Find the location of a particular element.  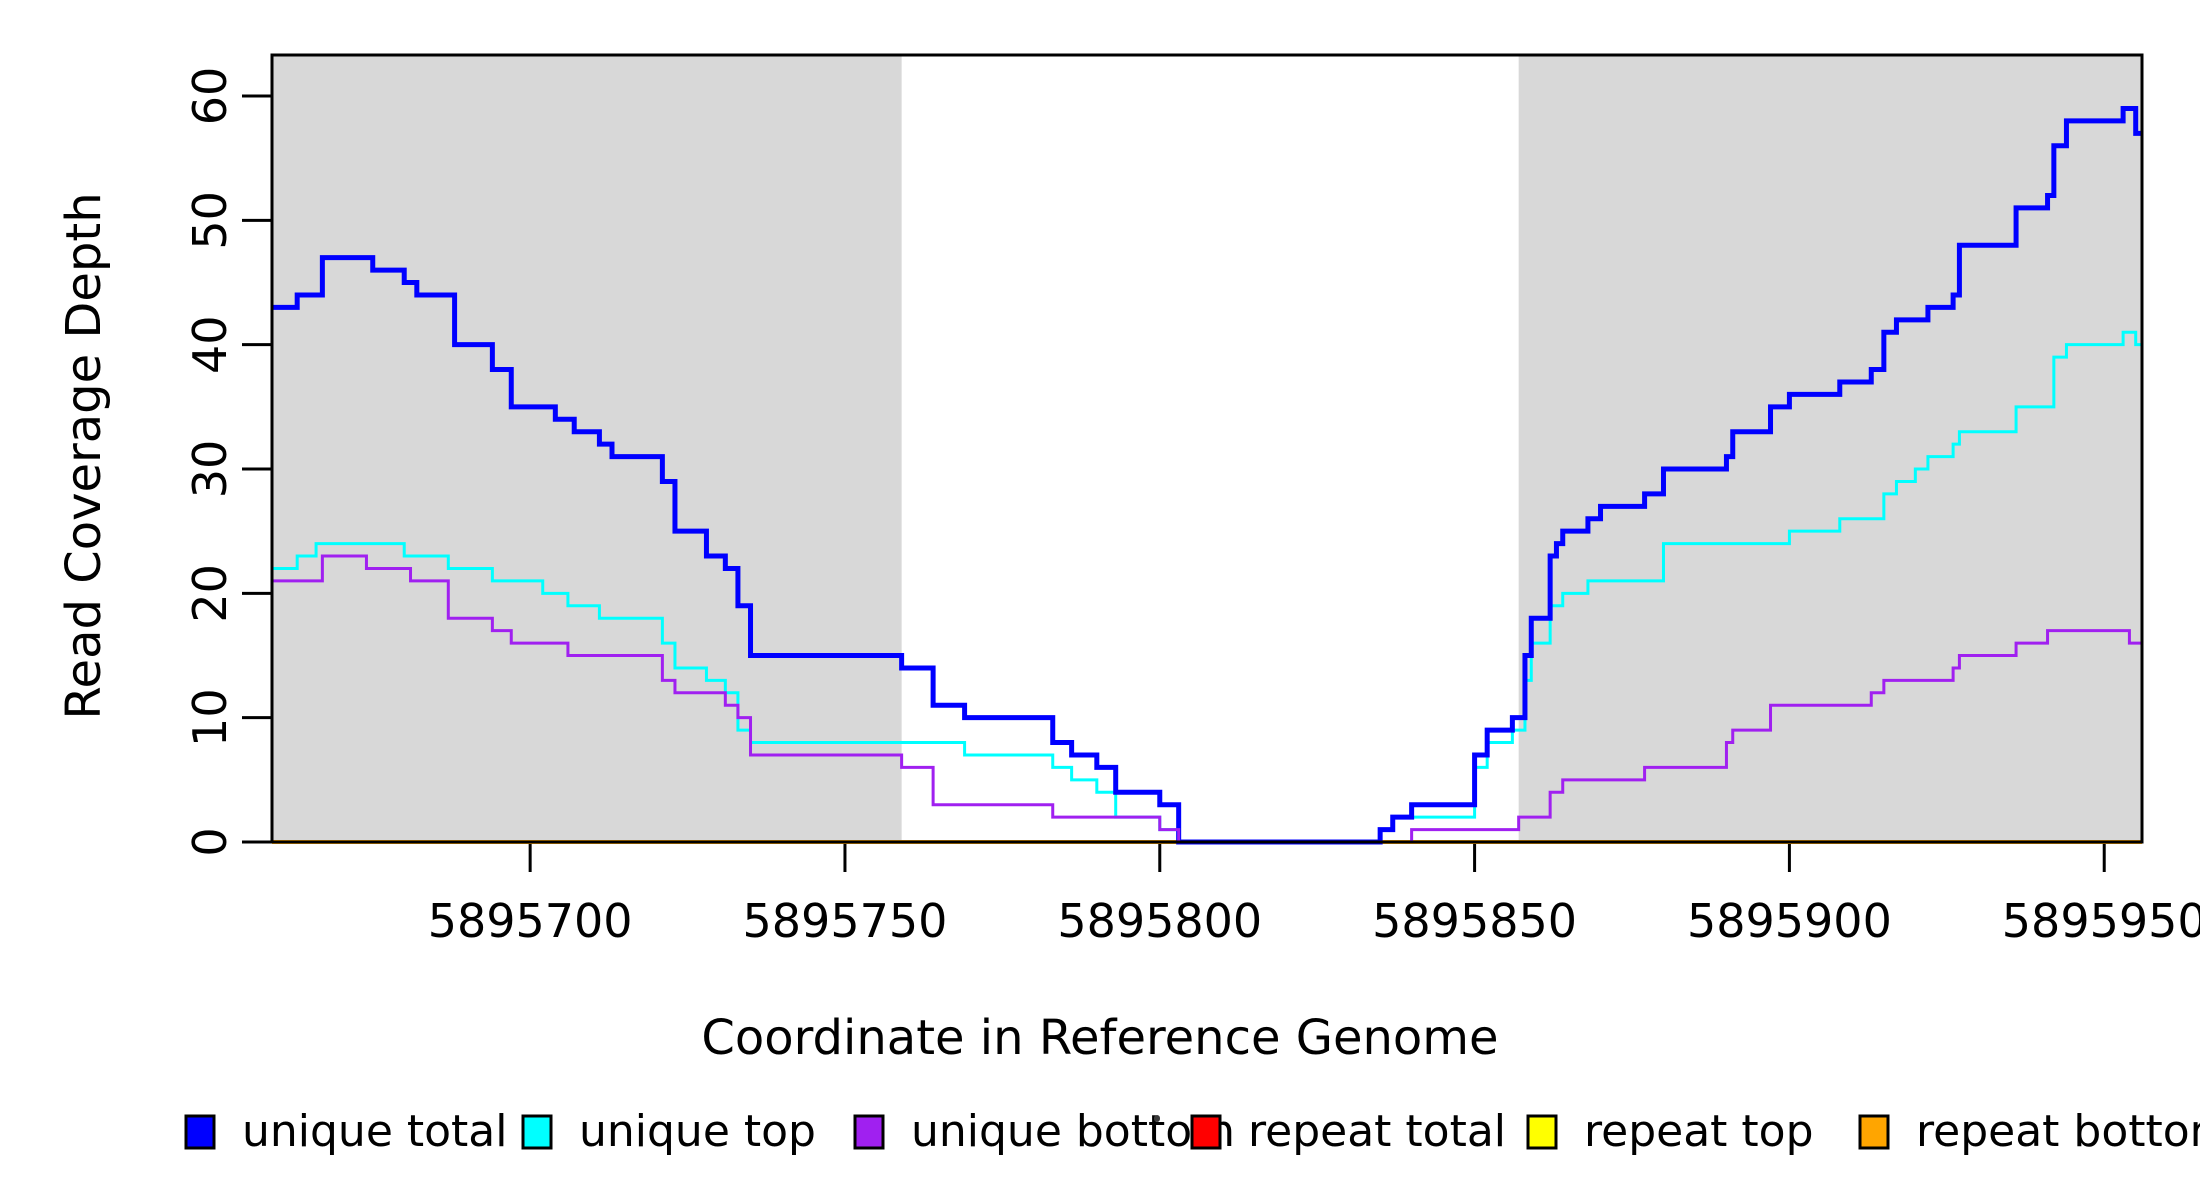

legend-swatch-repeat-top is located at coordinates (1542, 1131).